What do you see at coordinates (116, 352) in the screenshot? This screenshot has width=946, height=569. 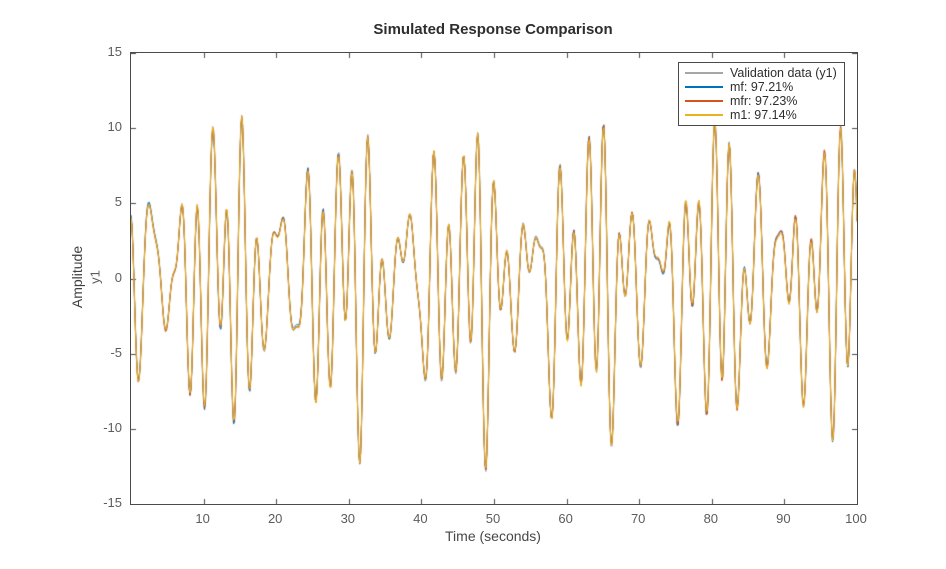 I see `y-tick-label: -5` at bounding box center [116, 352].